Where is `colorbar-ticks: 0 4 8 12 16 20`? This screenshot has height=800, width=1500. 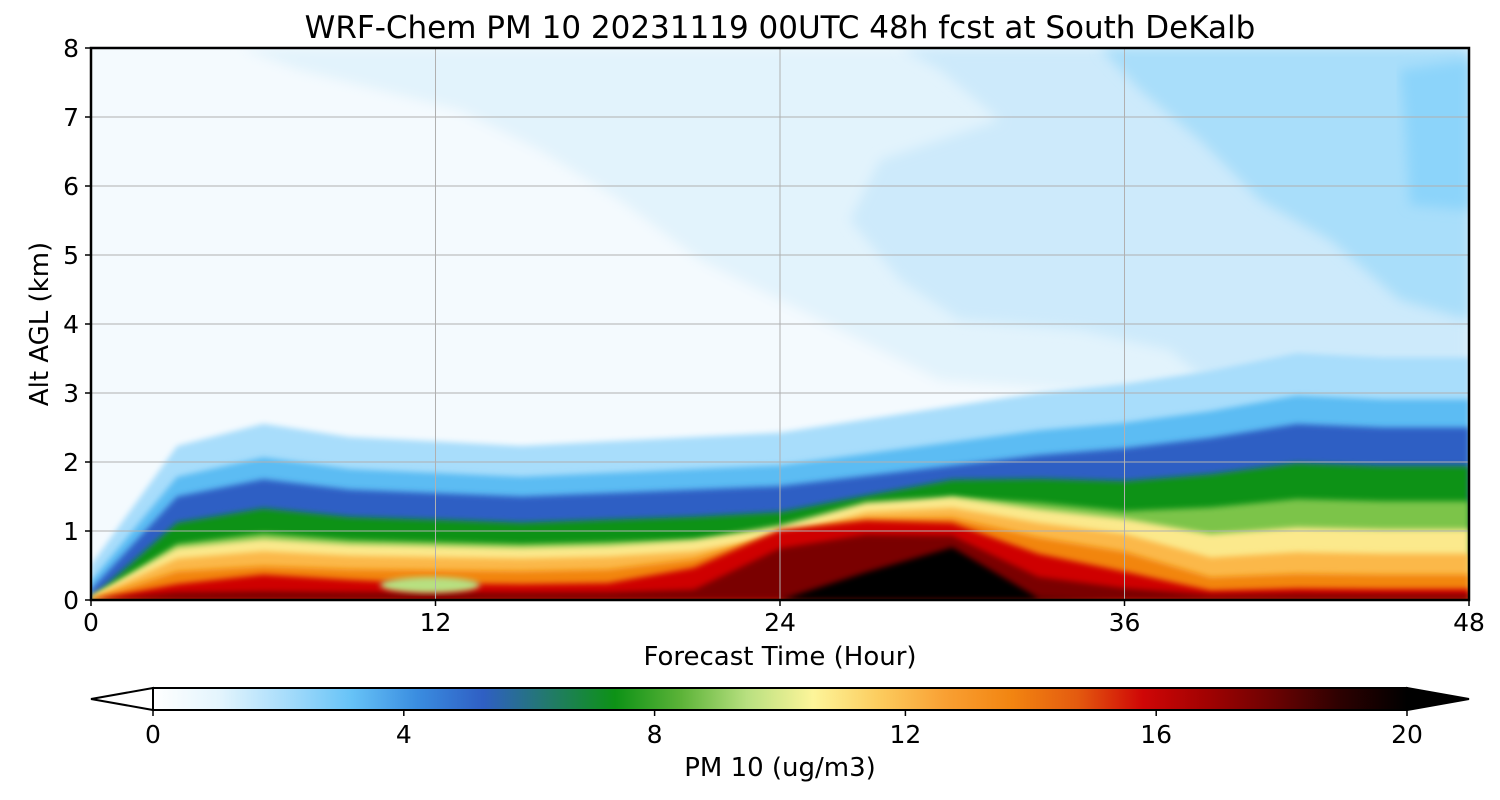 colorbar-ticks: 0 4 8 12 16 20 is located at coordinates (784, 729).